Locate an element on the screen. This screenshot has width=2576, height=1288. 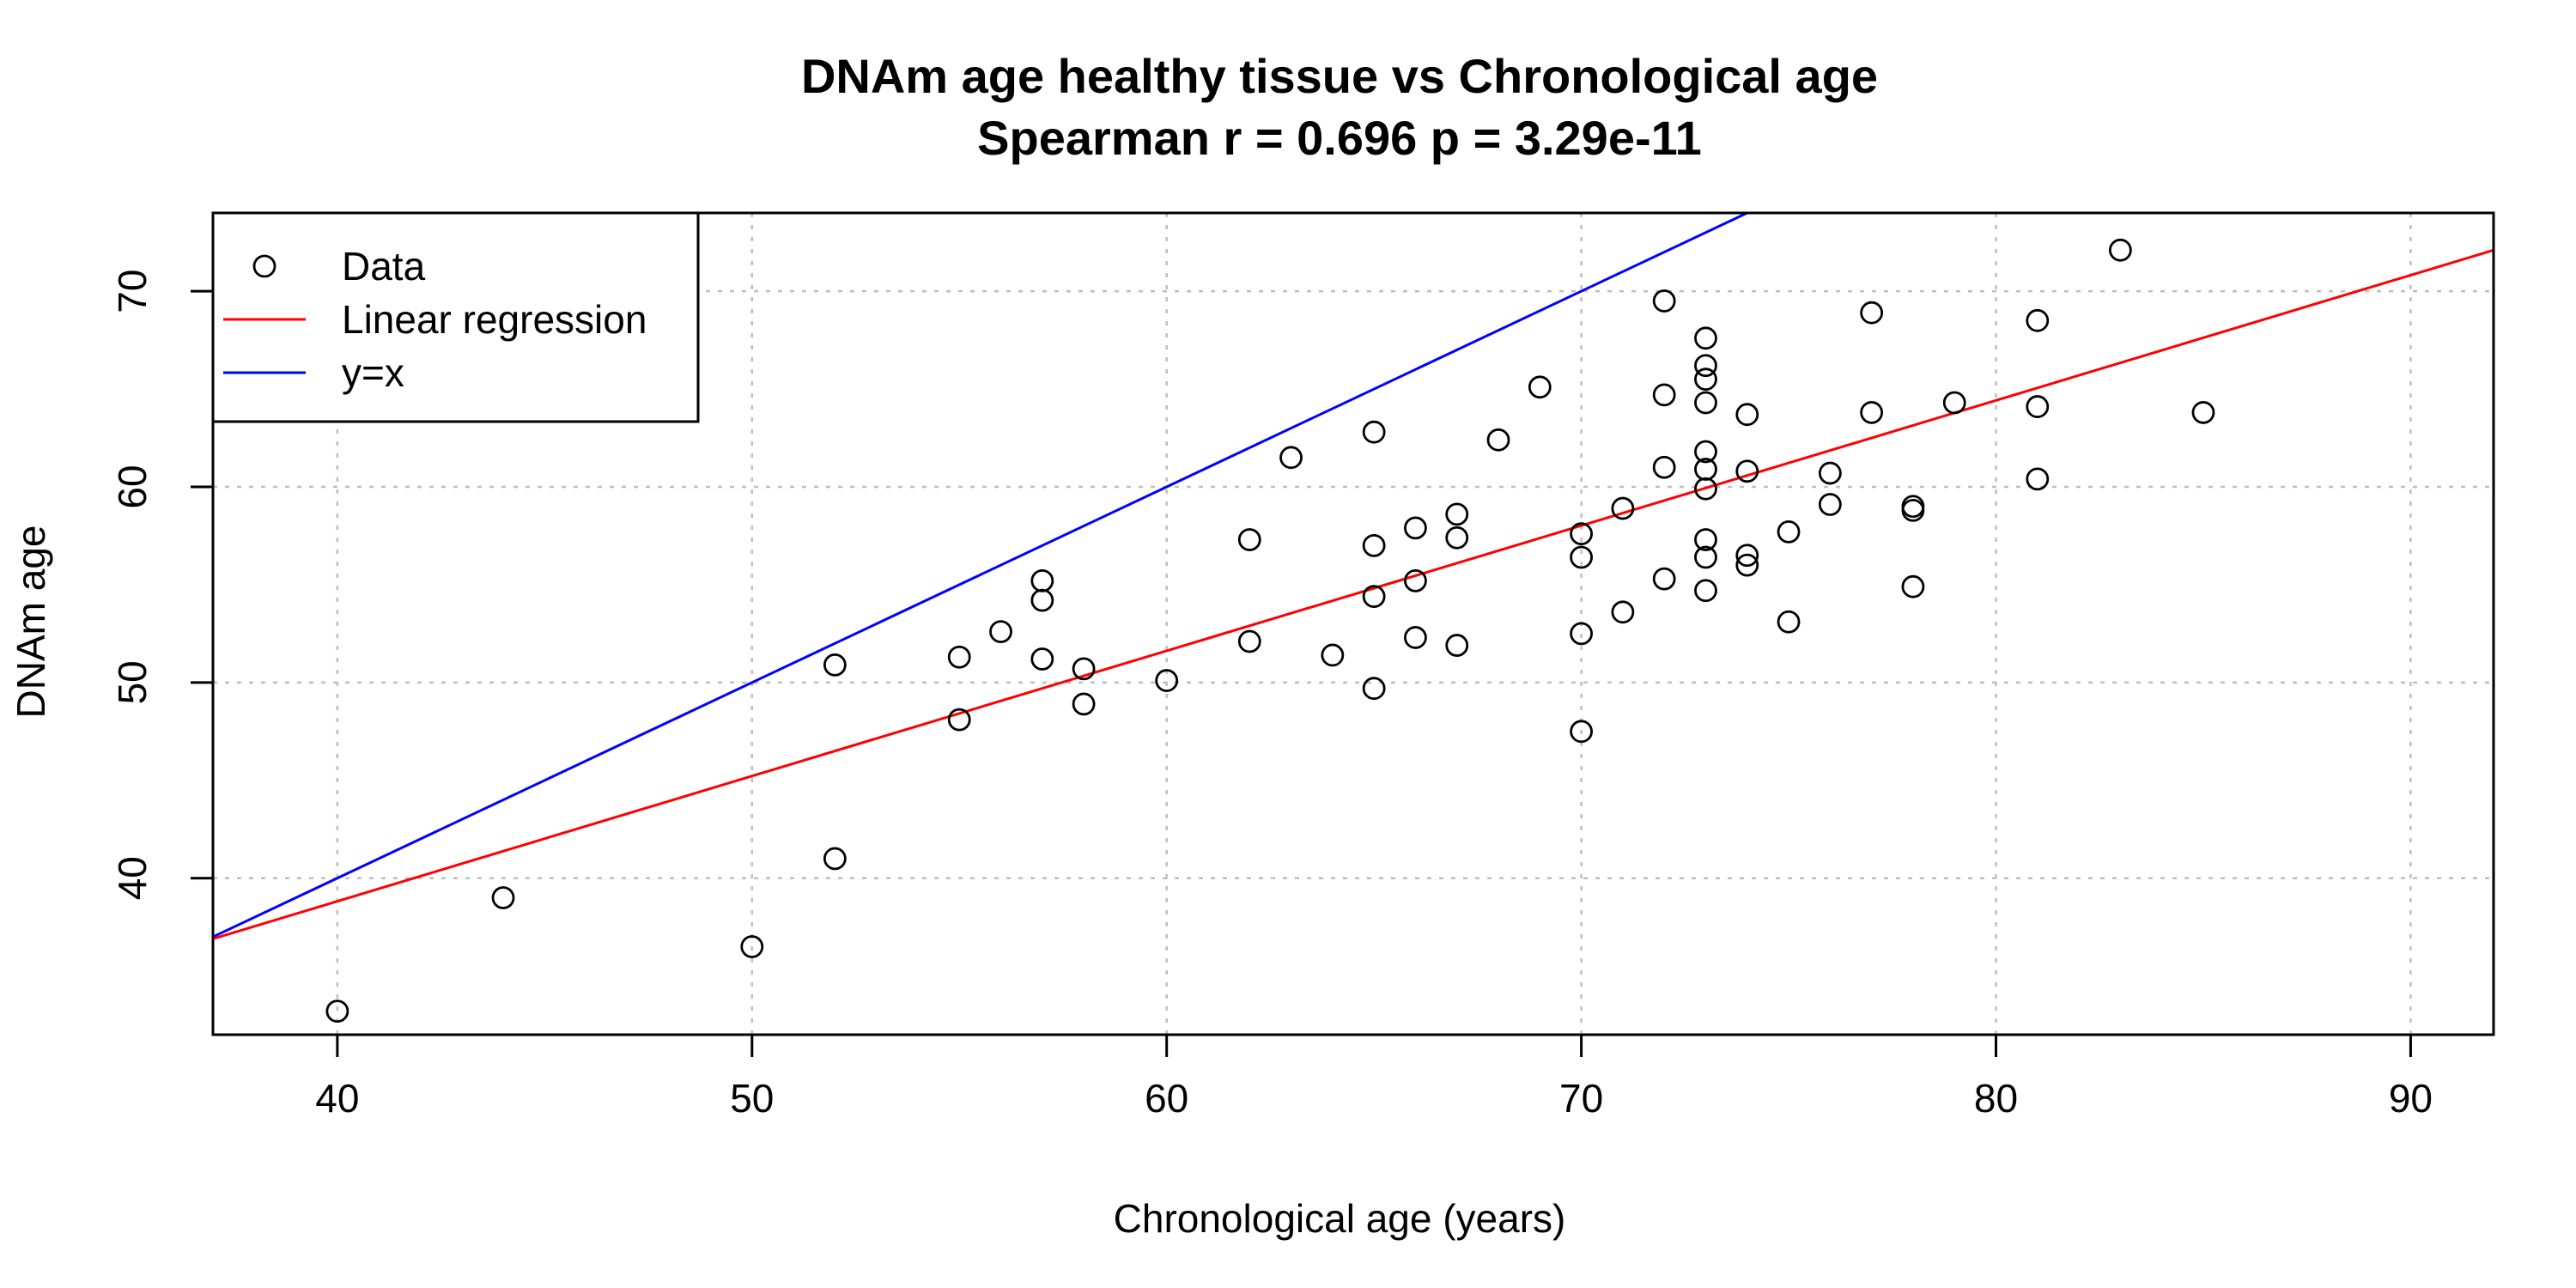
legend-label: Data is located at coordinates (384, 266).